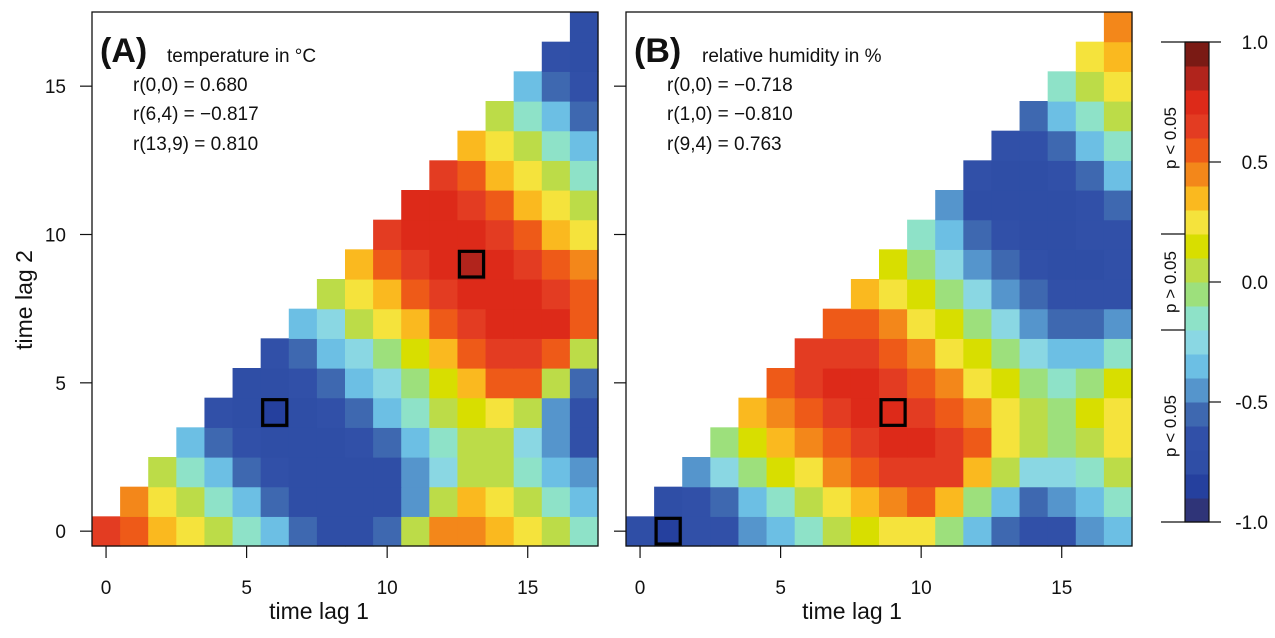 The width and height of the screenshot is (1275, 638). I want to click on x-tick-label: 10, so click(921, 588).